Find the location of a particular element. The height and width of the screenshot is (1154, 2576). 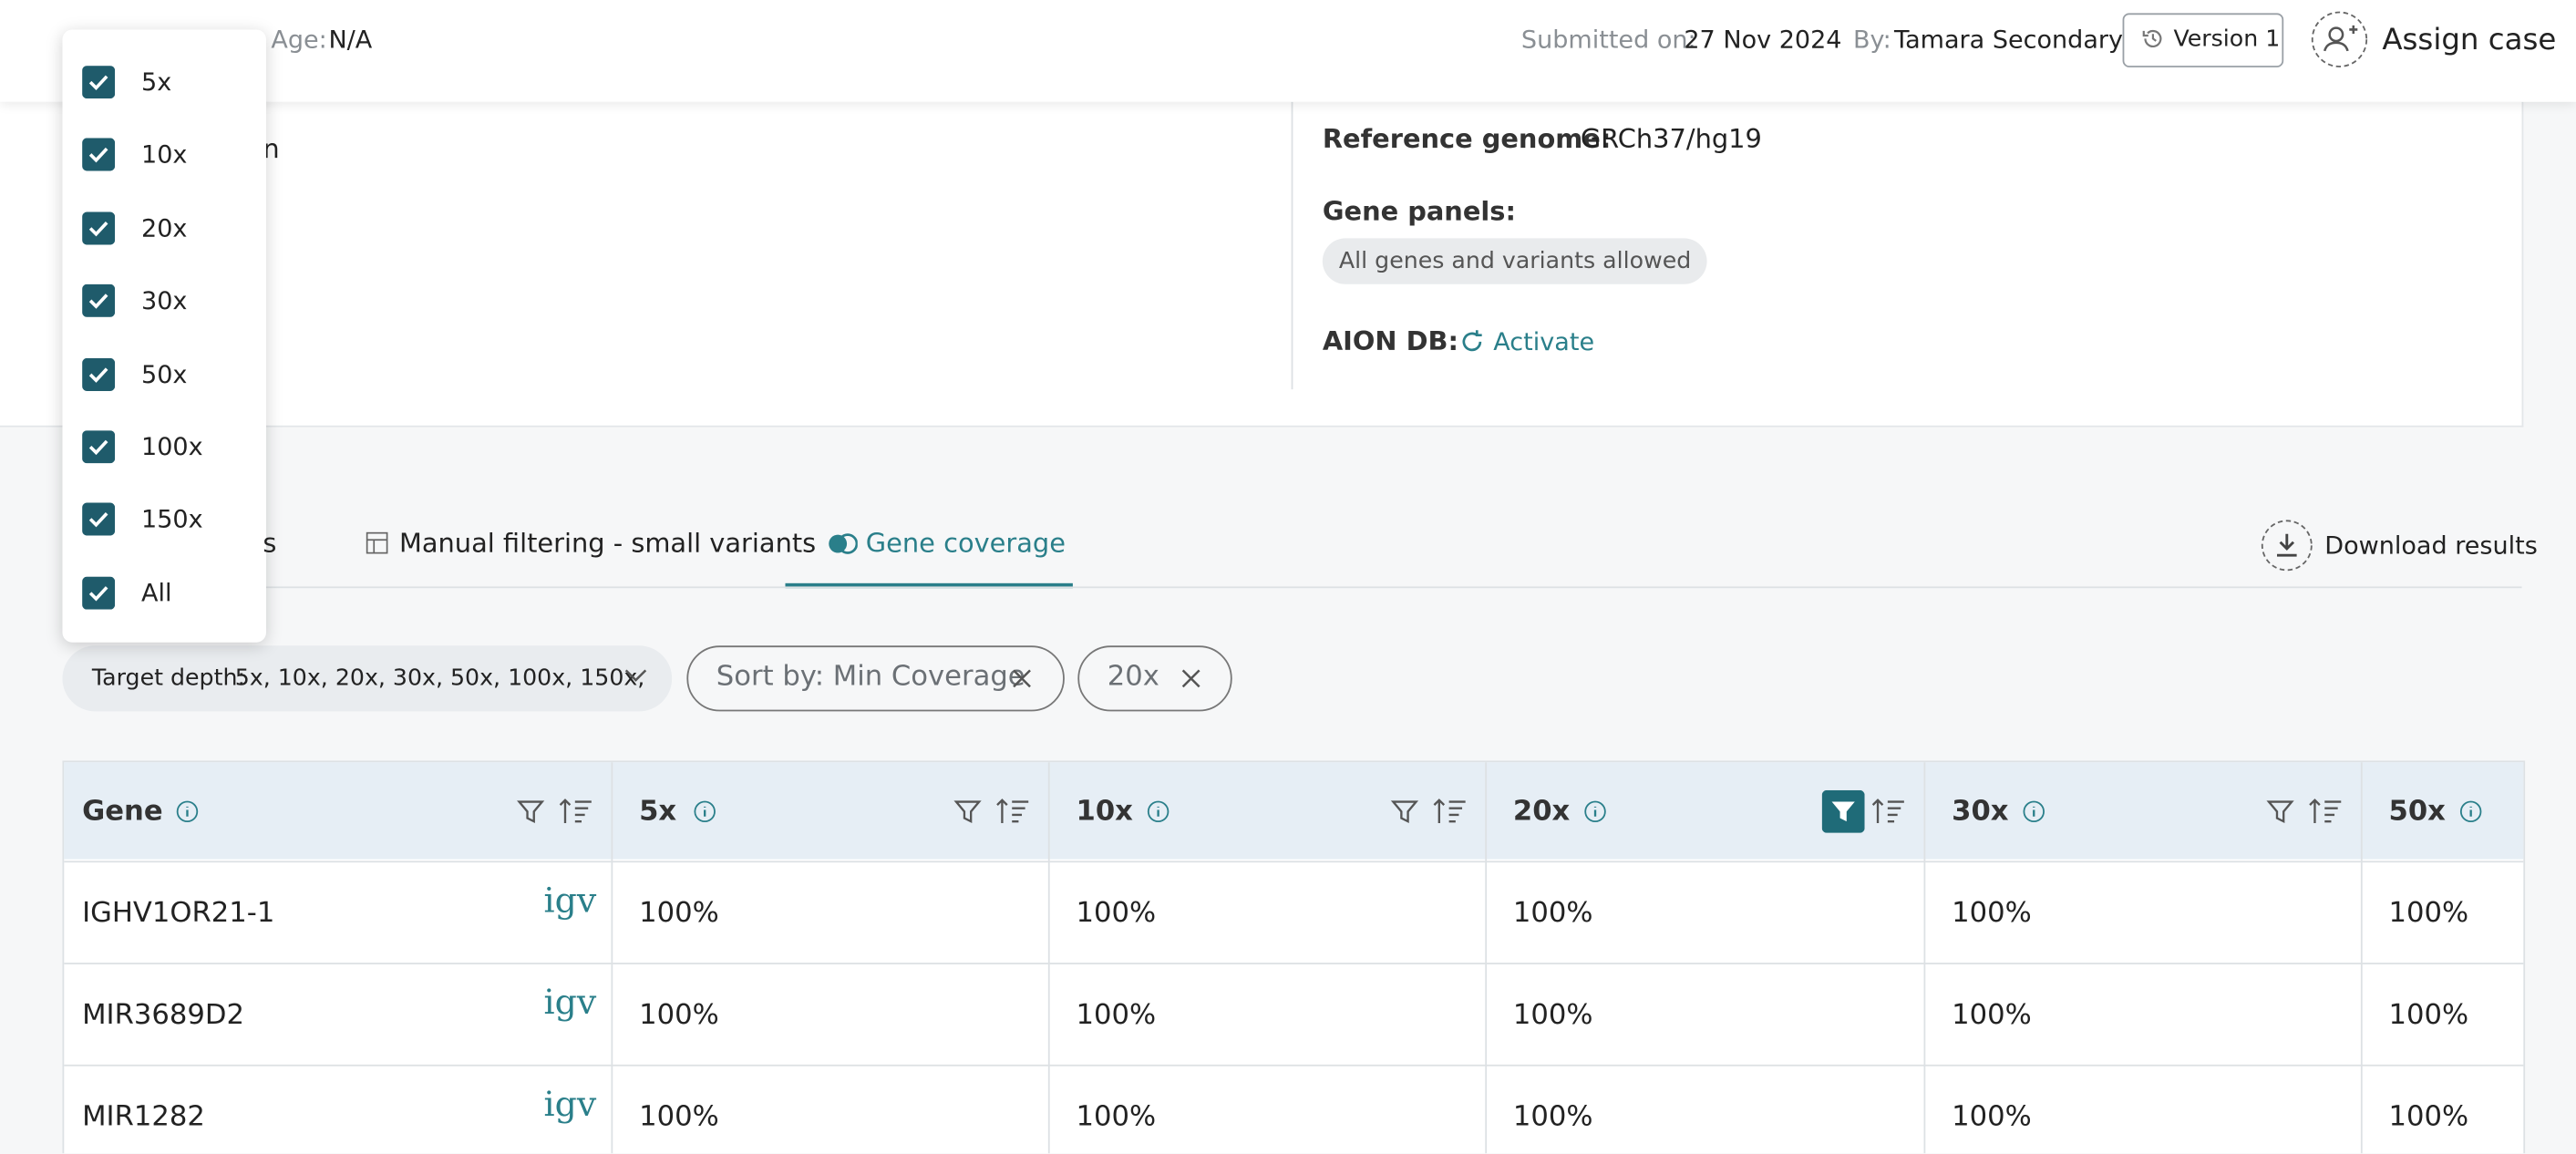

divider is located at coordinates (1292, 245).